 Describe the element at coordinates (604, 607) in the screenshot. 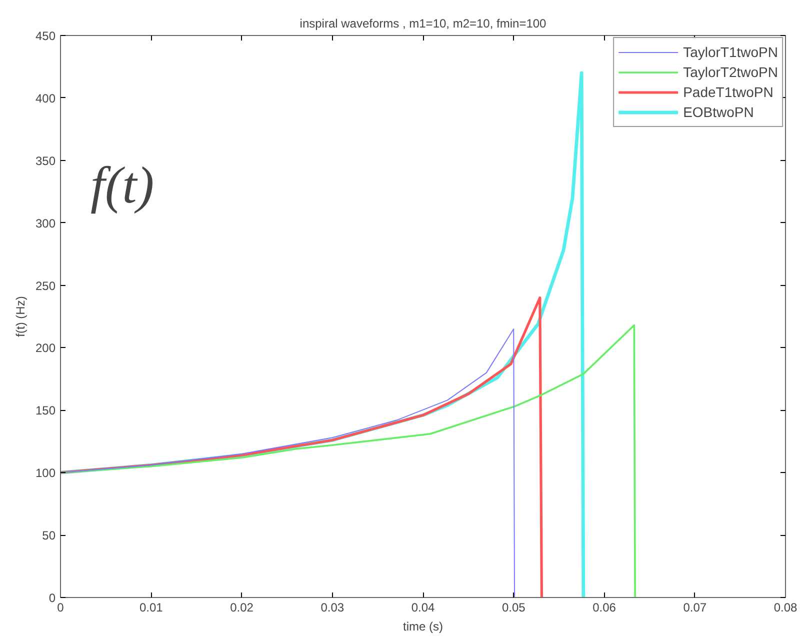

I see `x-tick-label: 0.06` at that location.